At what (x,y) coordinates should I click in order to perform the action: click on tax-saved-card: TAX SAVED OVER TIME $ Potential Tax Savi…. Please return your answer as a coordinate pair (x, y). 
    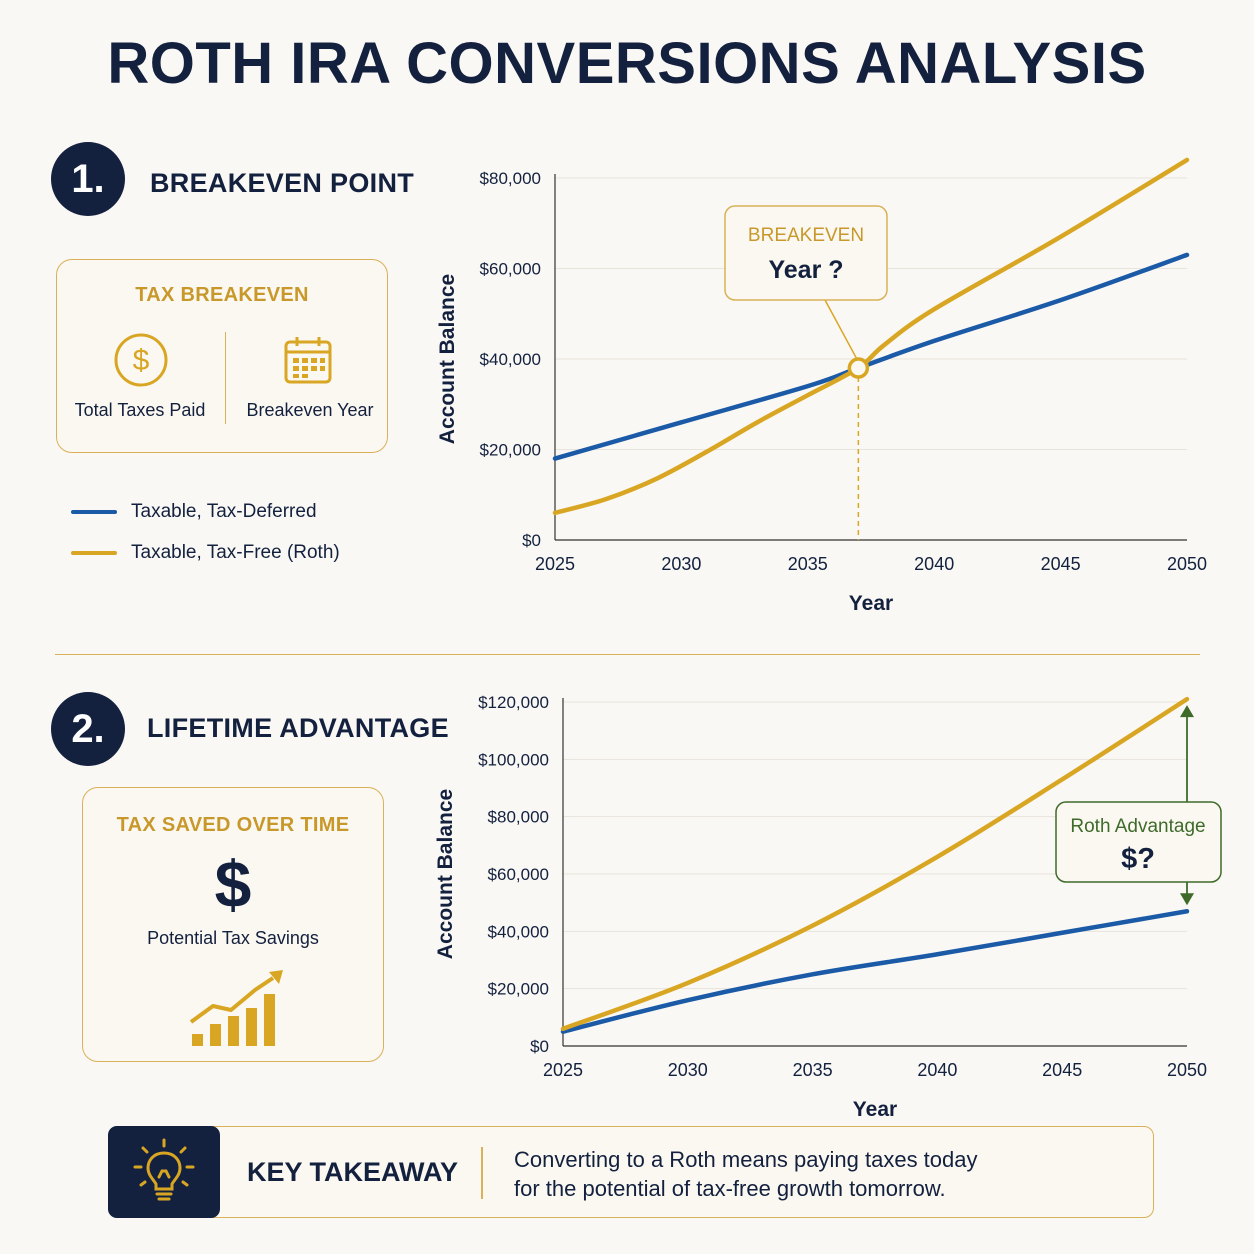
    Looking at the image, I should click on (233, 924).